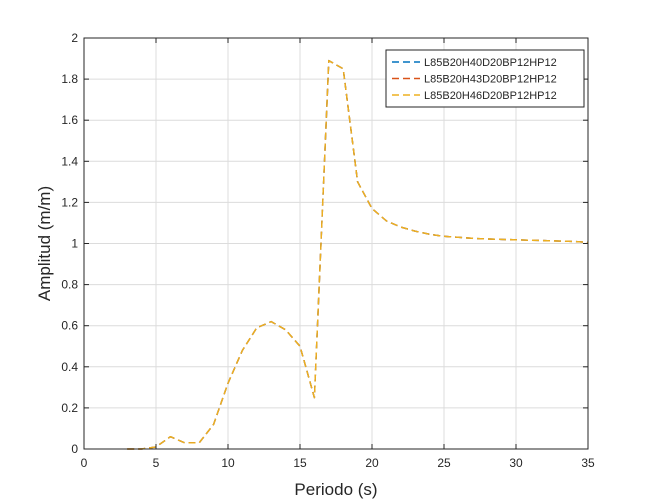 This screenshot has width=650, height=504. What do you see at coordinates (490, 80) in the screenshot?
I see `legend-label-2: L85B20H43D20BP12HP12` at bounding box center [490, 80].